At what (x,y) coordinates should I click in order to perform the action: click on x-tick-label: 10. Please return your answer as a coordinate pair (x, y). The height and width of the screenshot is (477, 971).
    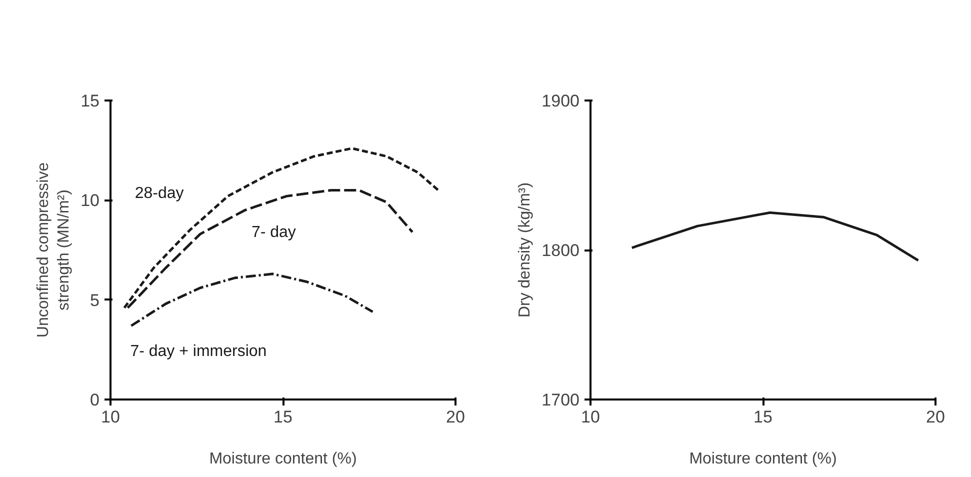
    Looking at the image, I should click on (590, 417).